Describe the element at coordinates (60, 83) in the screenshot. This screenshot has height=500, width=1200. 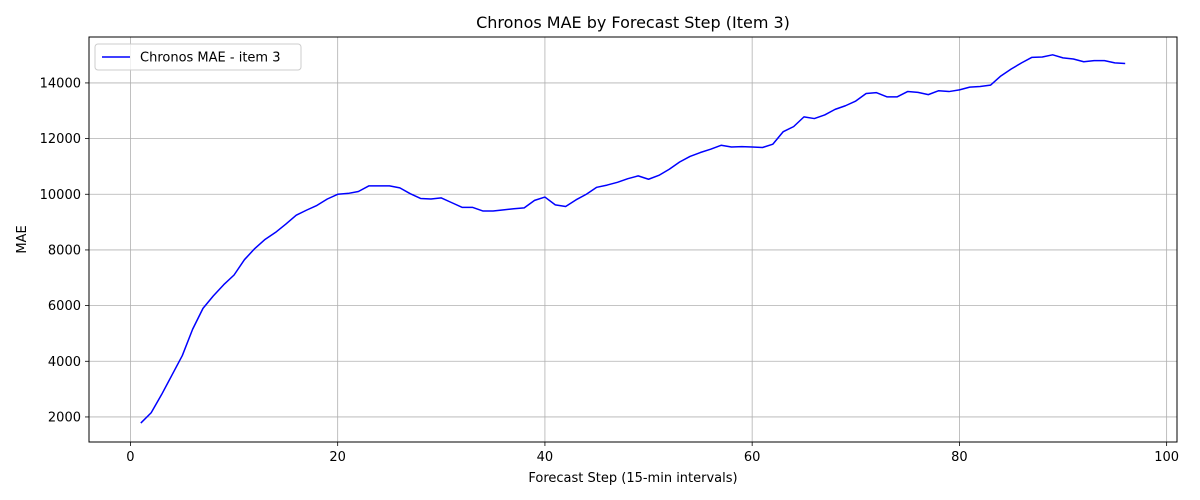
I see `y-tick-label: 14000` at that location.